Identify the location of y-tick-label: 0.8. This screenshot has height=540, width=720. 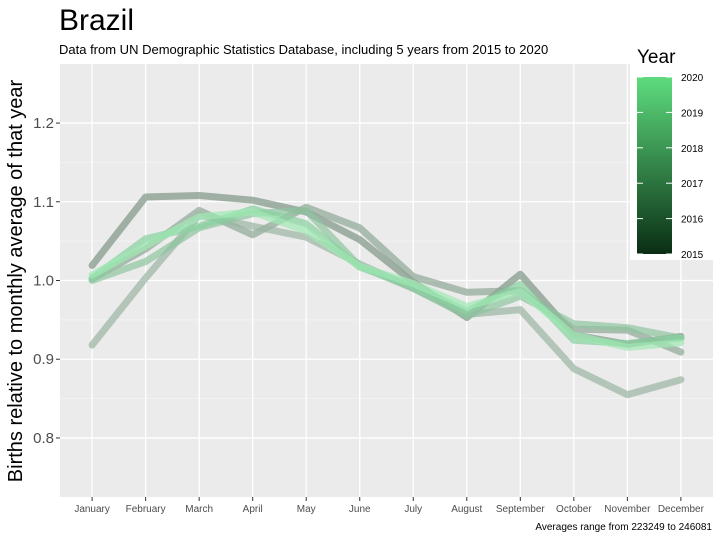
(43, 438).